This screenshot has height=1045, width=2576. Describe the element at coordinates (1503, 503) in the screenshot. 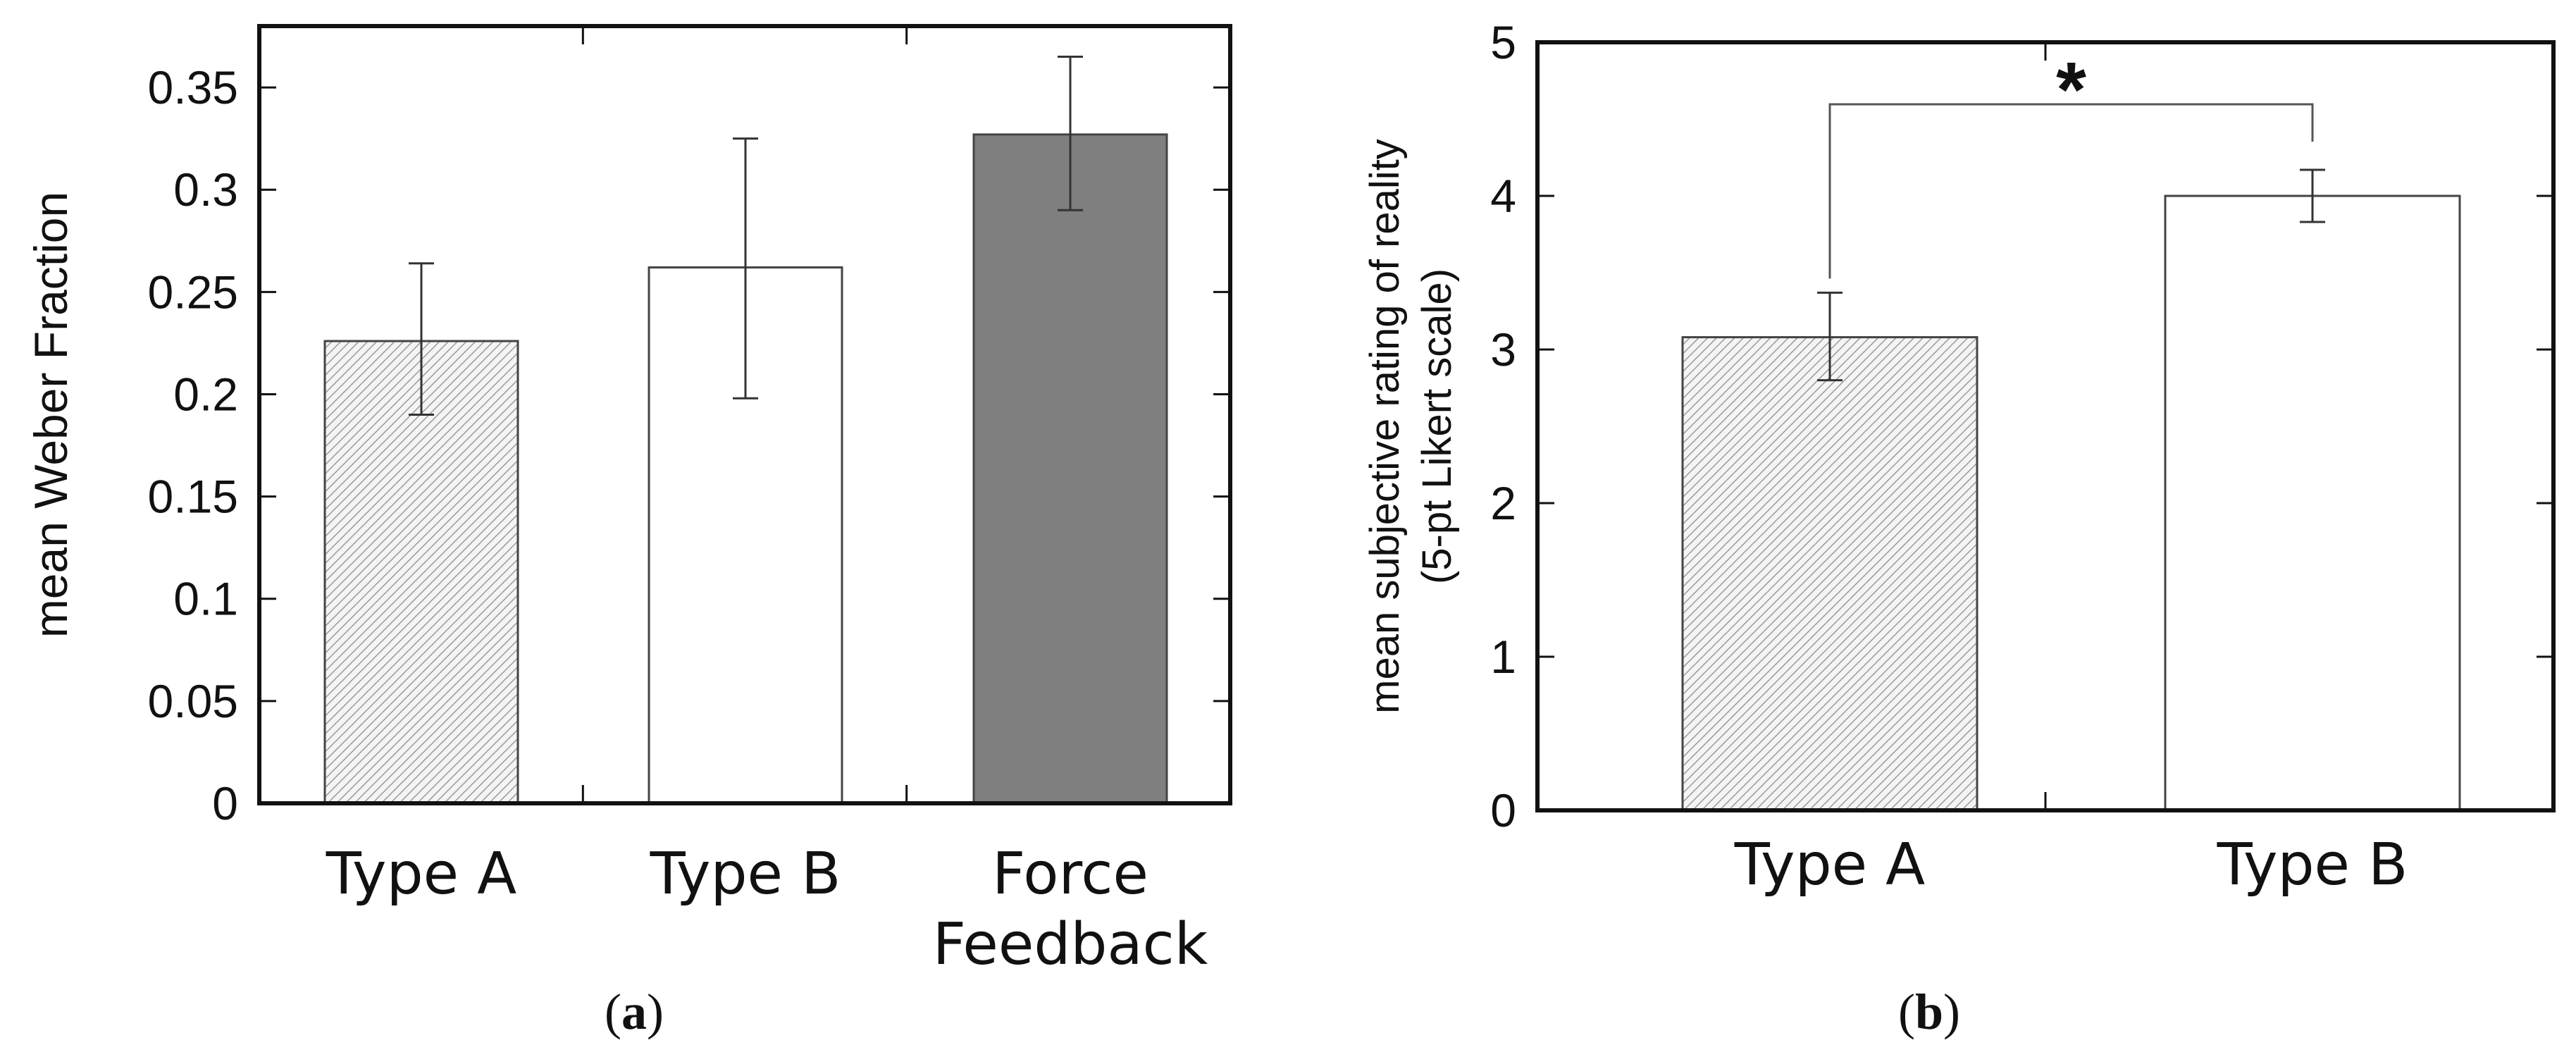

I see `y-tick-label: 2` at that location.